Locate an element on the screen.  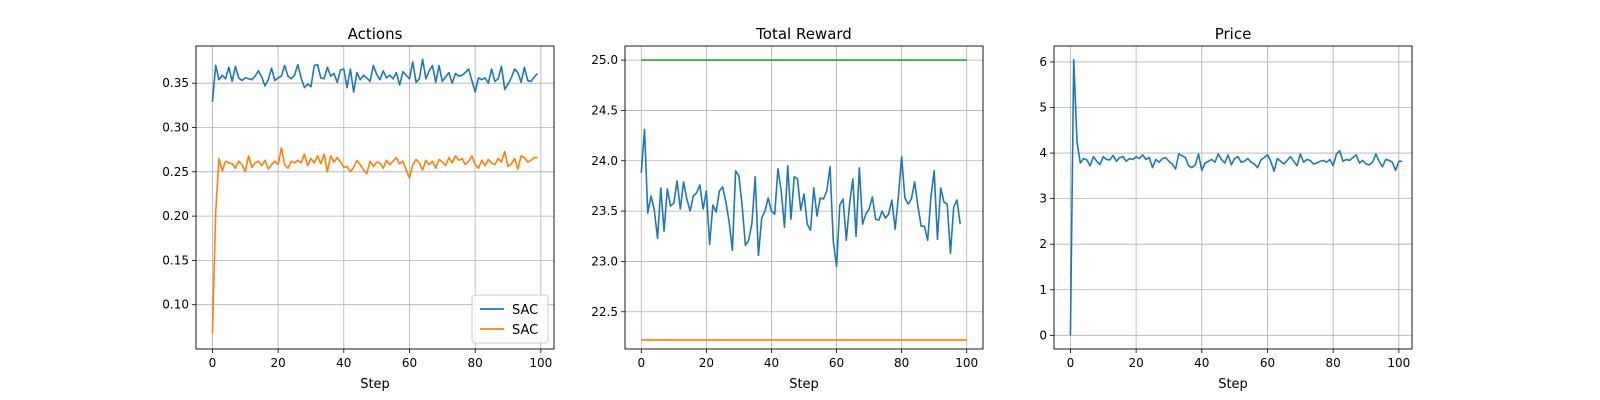
y-tick-label: 4 is located at coordinates (1043, 153).